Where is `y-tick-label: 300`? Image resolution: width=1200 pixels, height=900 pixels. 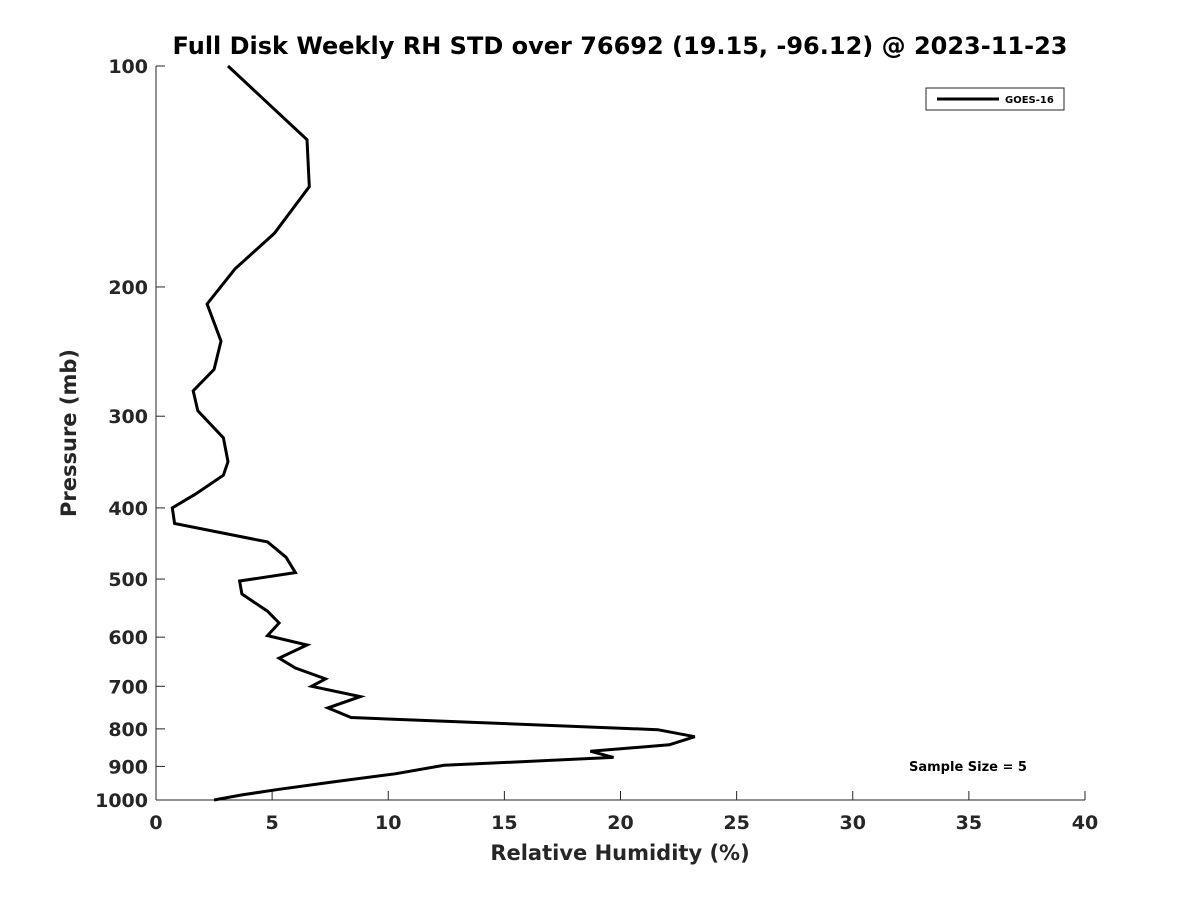
y-tick-label: 300 is located at coordinates (128, 417).